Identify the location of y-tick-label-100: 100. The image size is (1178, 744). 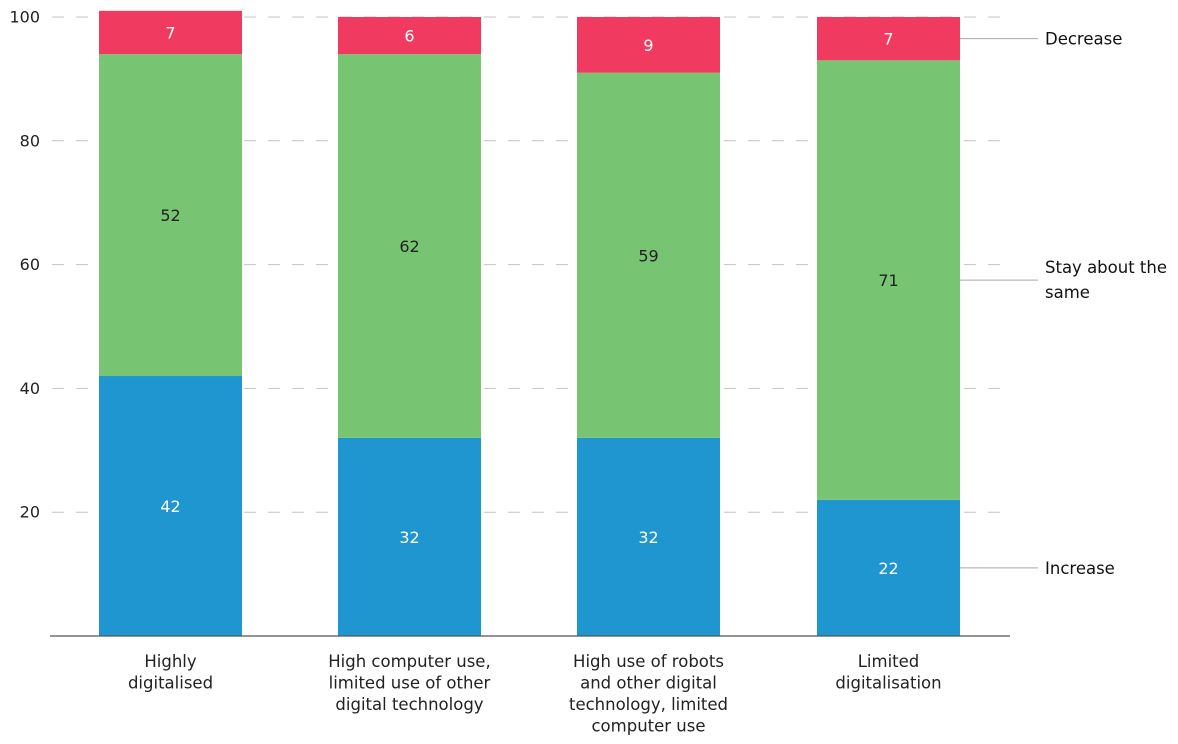
(24, 17).